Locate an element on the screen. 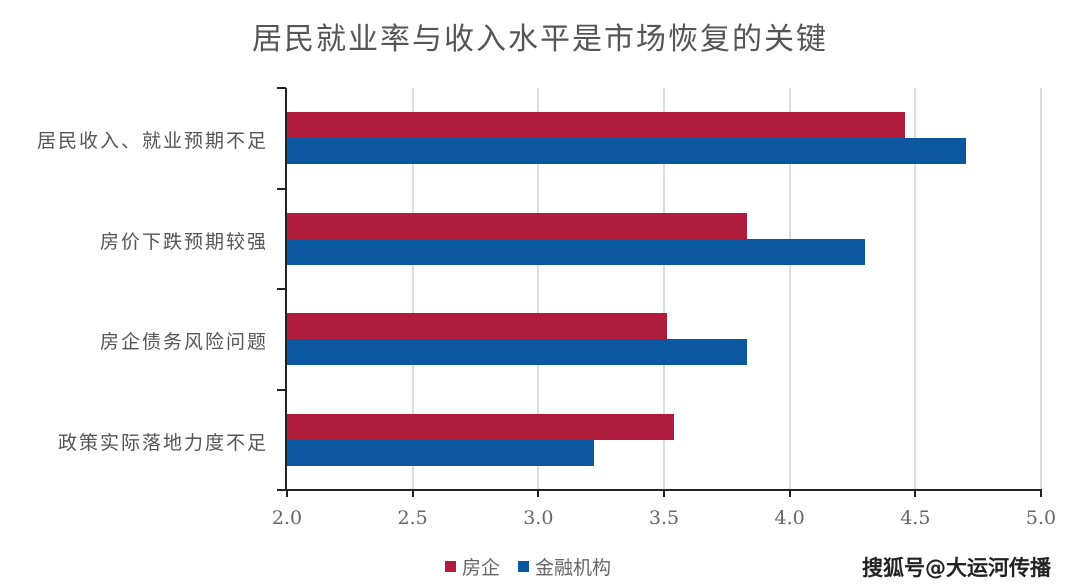 The width and height of the screenshot is (1080, 587). x-tick-label: 2.0 is located at coordinates (287, 518).